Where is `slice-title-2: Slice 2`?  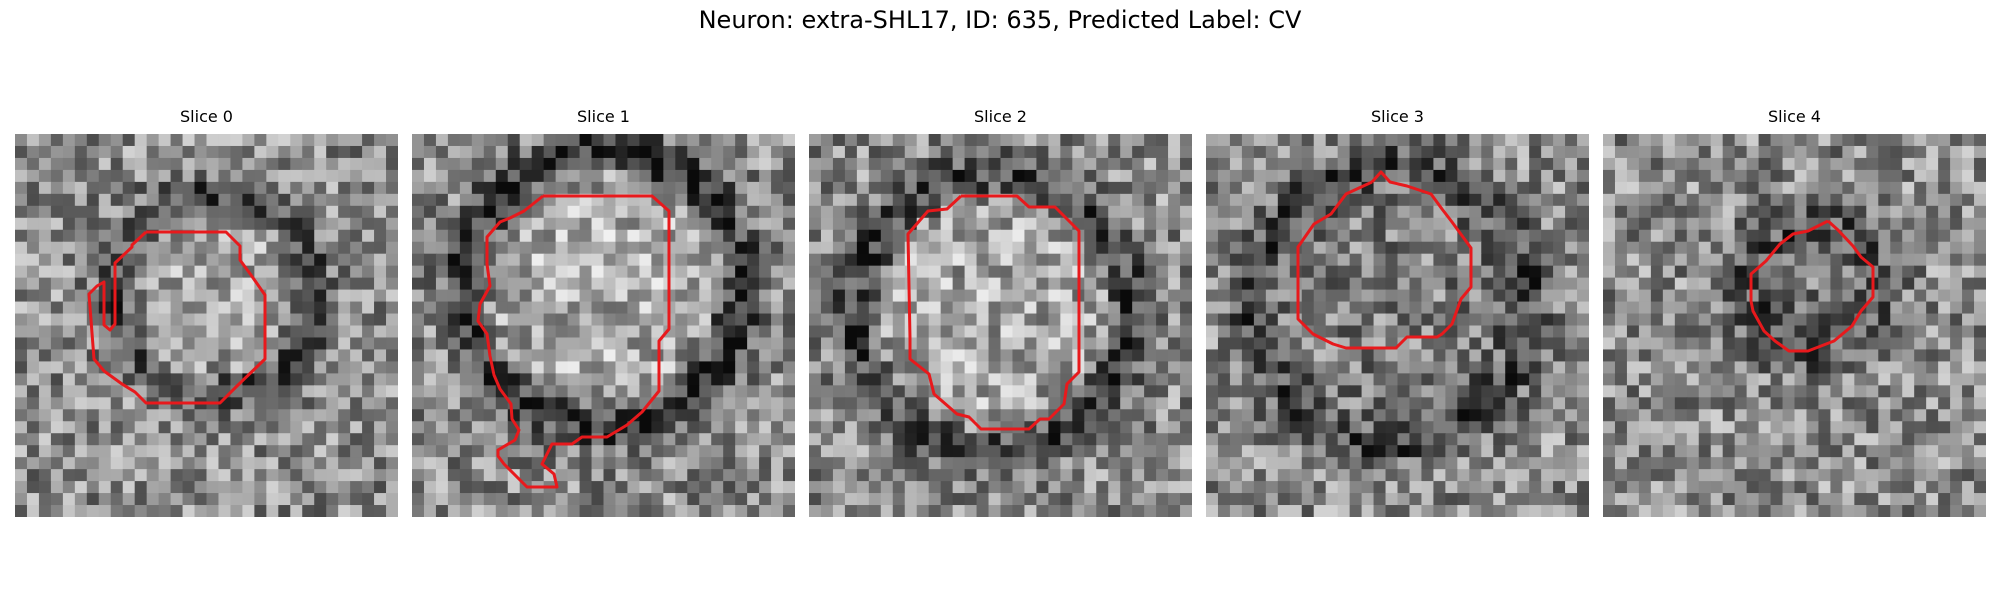
slice-title-2: Slice 2 is located at coordinates (1000, 116).